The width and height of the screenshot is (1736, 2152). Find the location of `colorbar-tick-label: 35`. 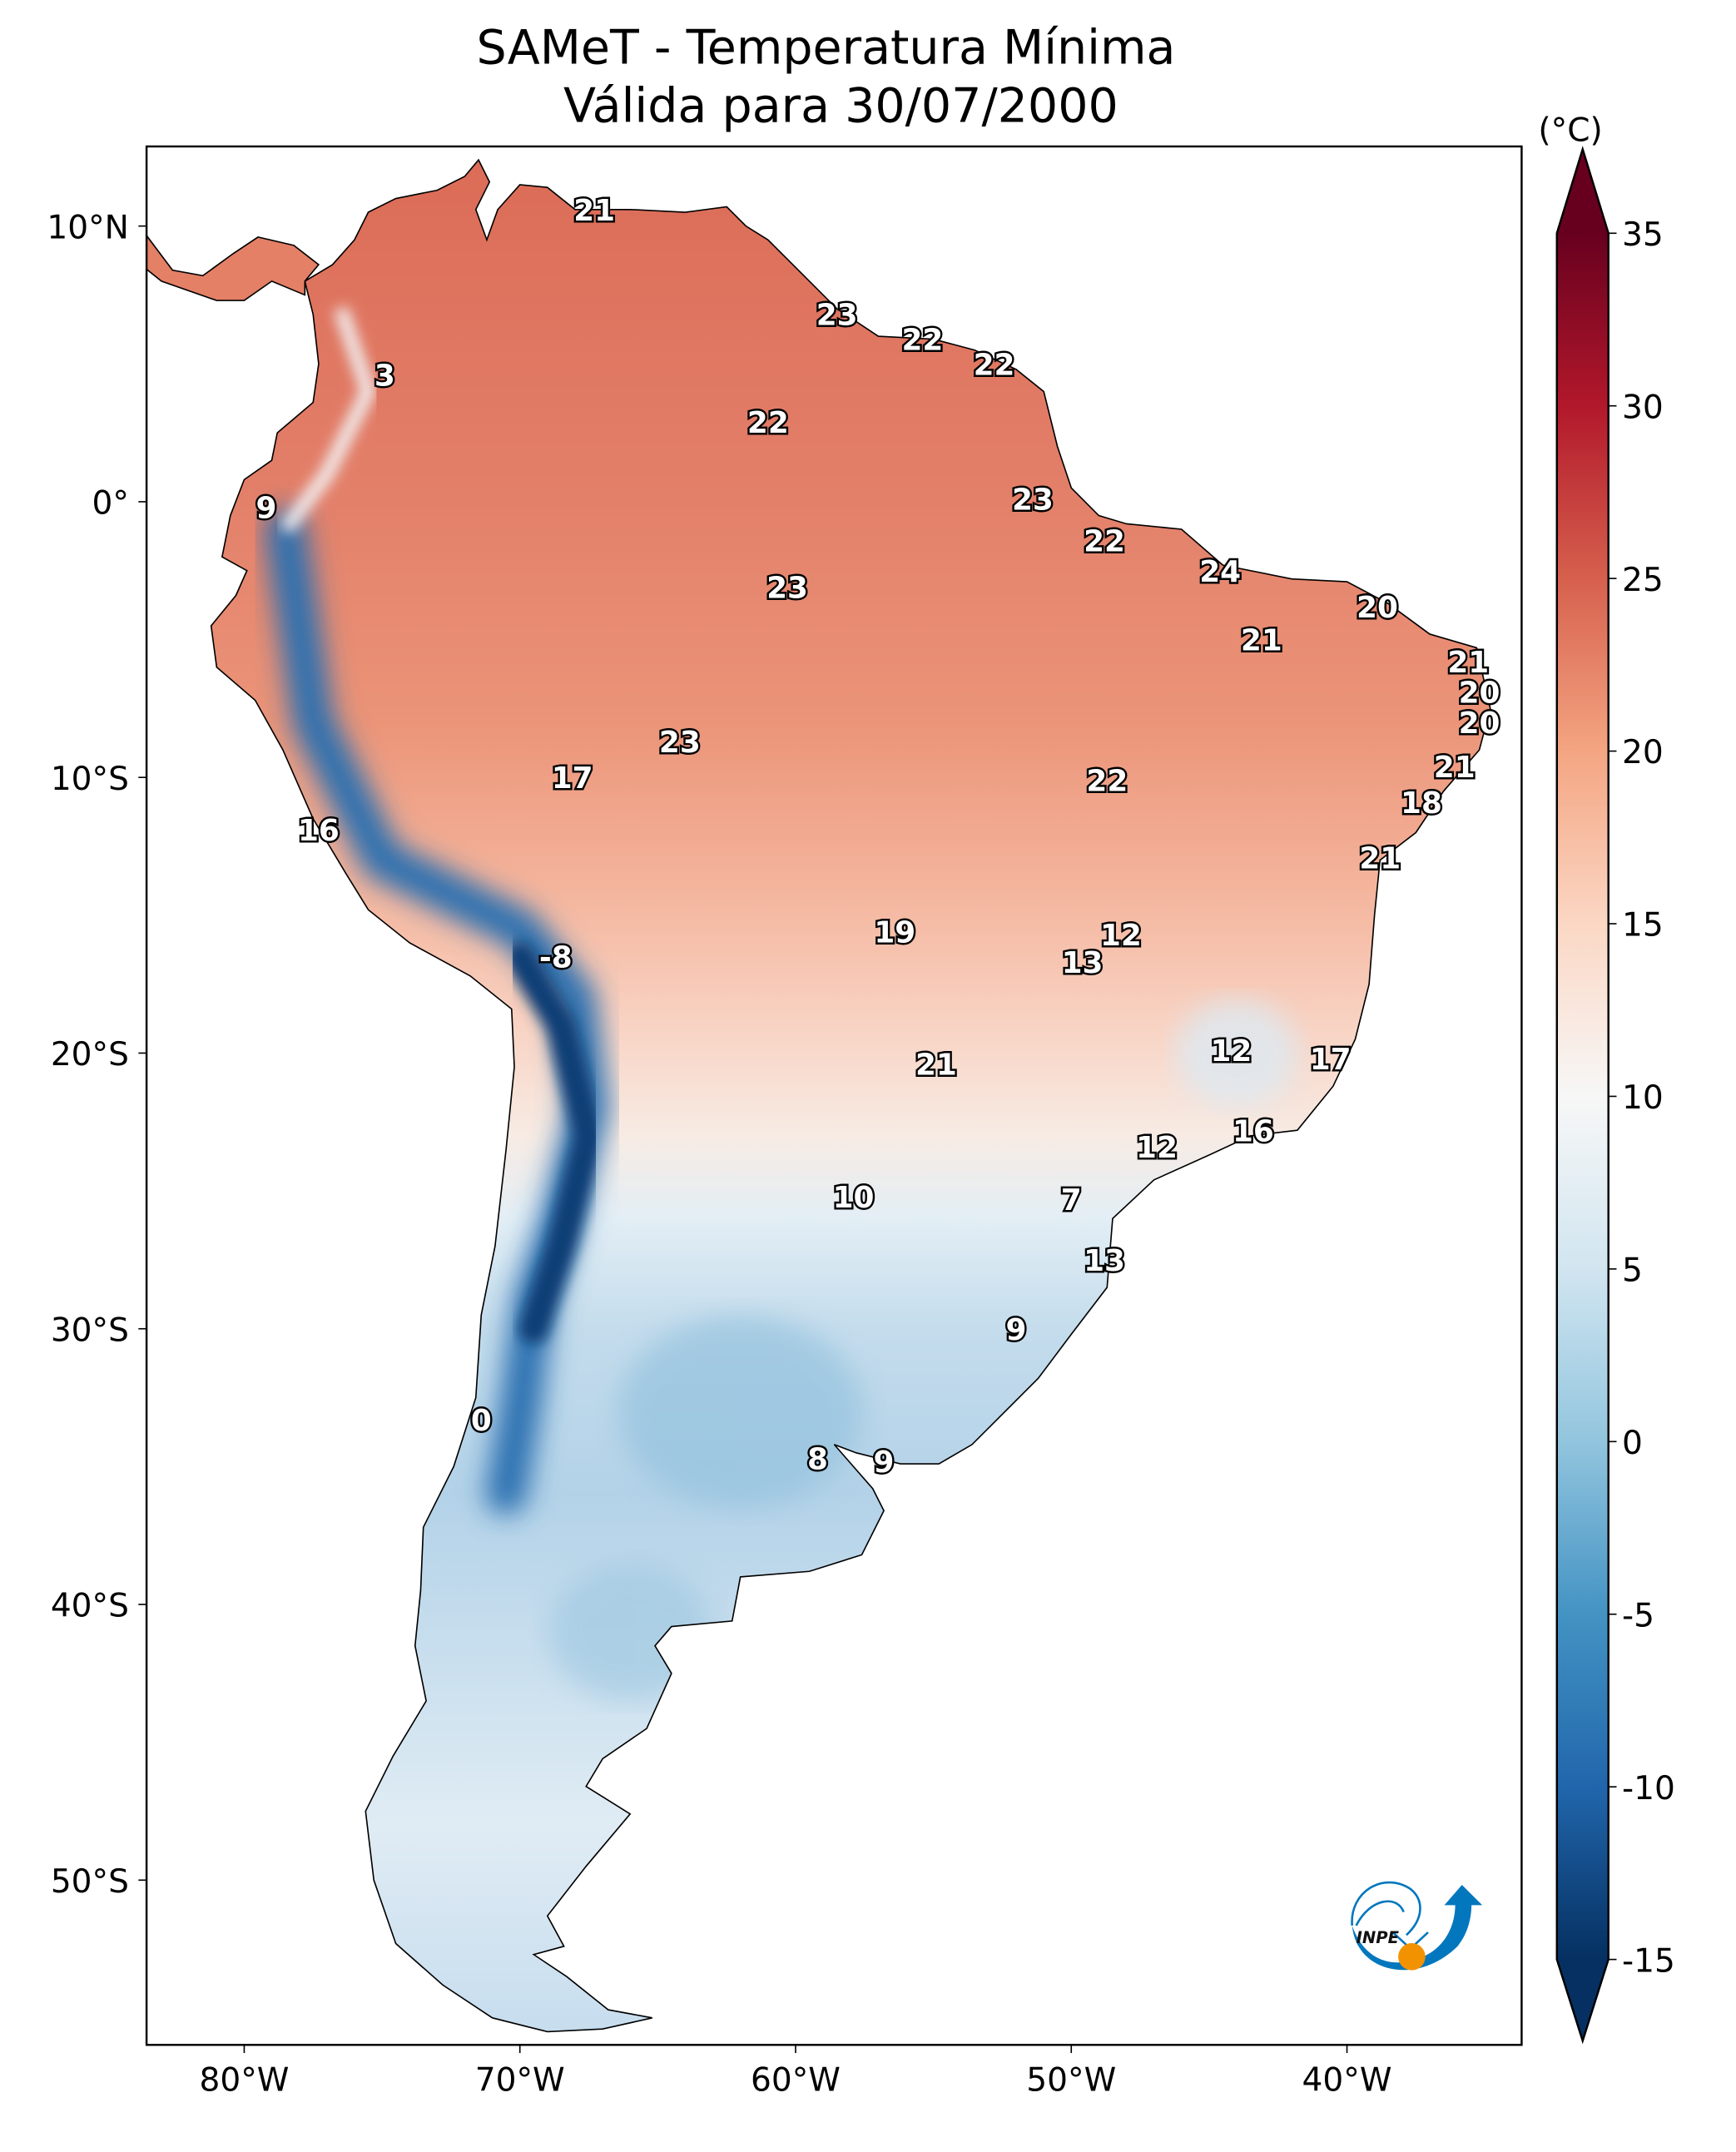

colorbar-tick-label: 35 is located at coordinates (1643, 235).